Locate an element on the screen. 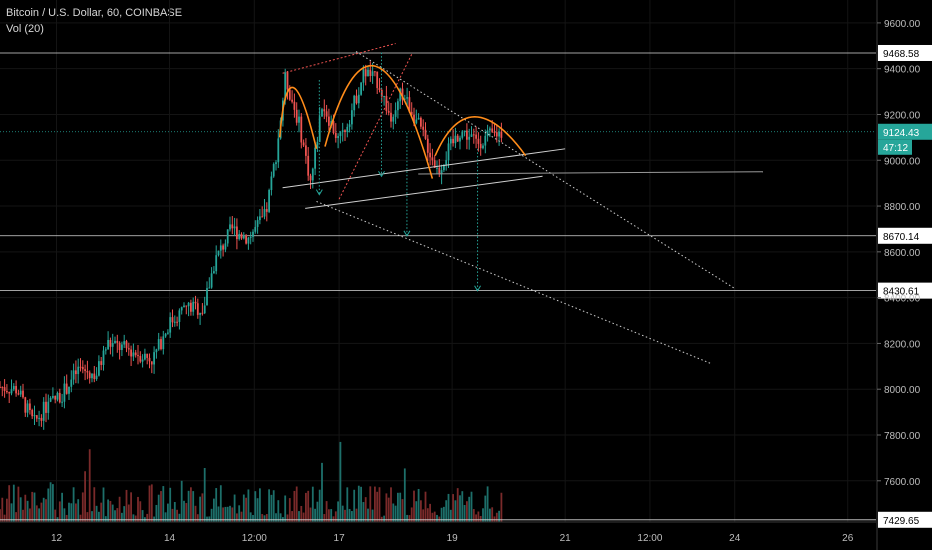  shoulder-line is located at coordinates (339, 58).